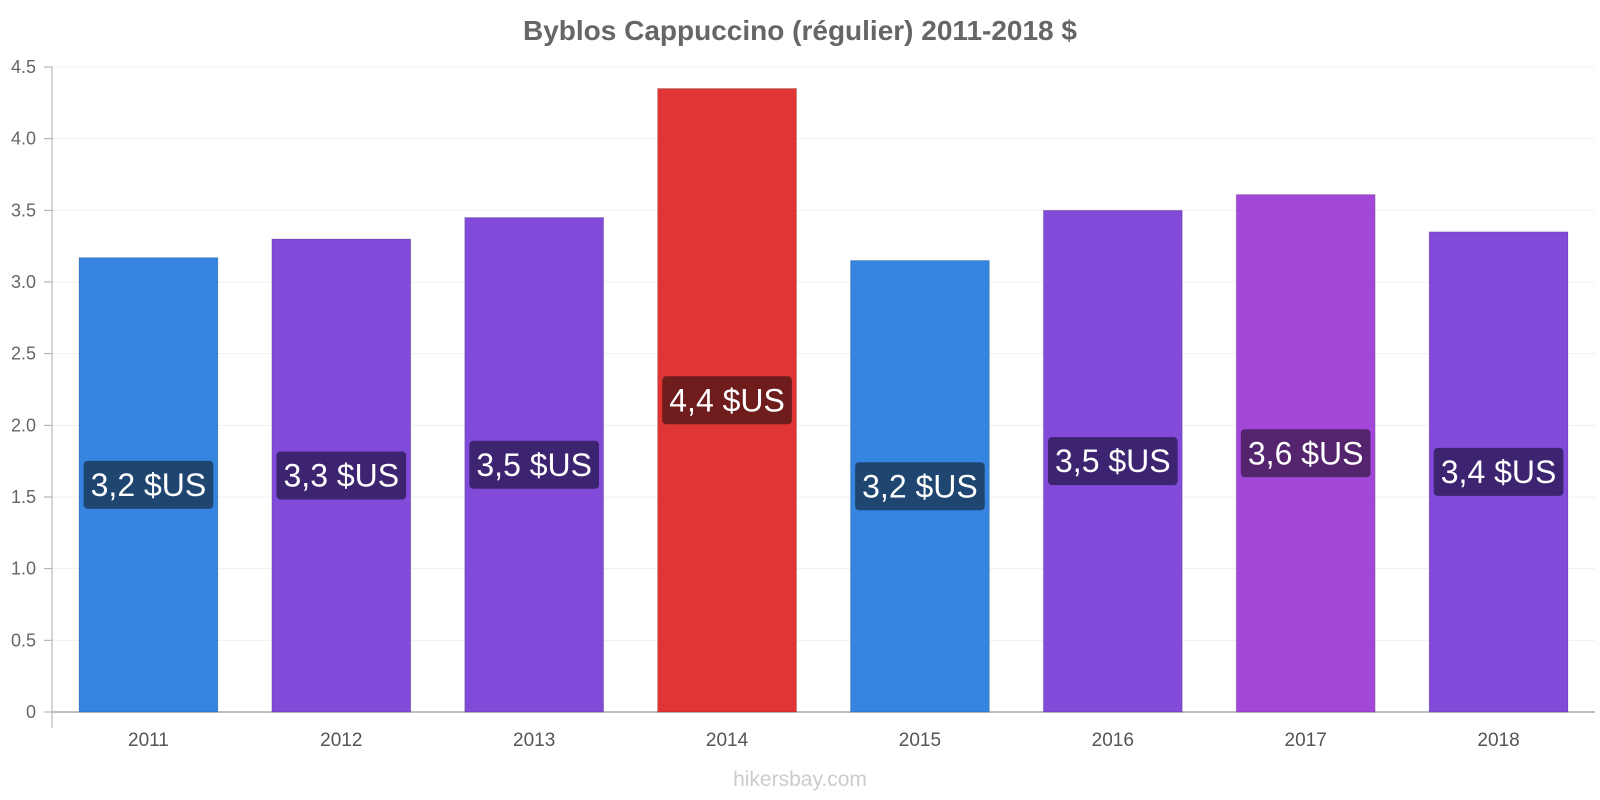 The width and height of the screenshot is (1600, 800). Describe the element at coordinates (23, 210) in the screenshot. I see `y-tick-label: 3.5` at that location.